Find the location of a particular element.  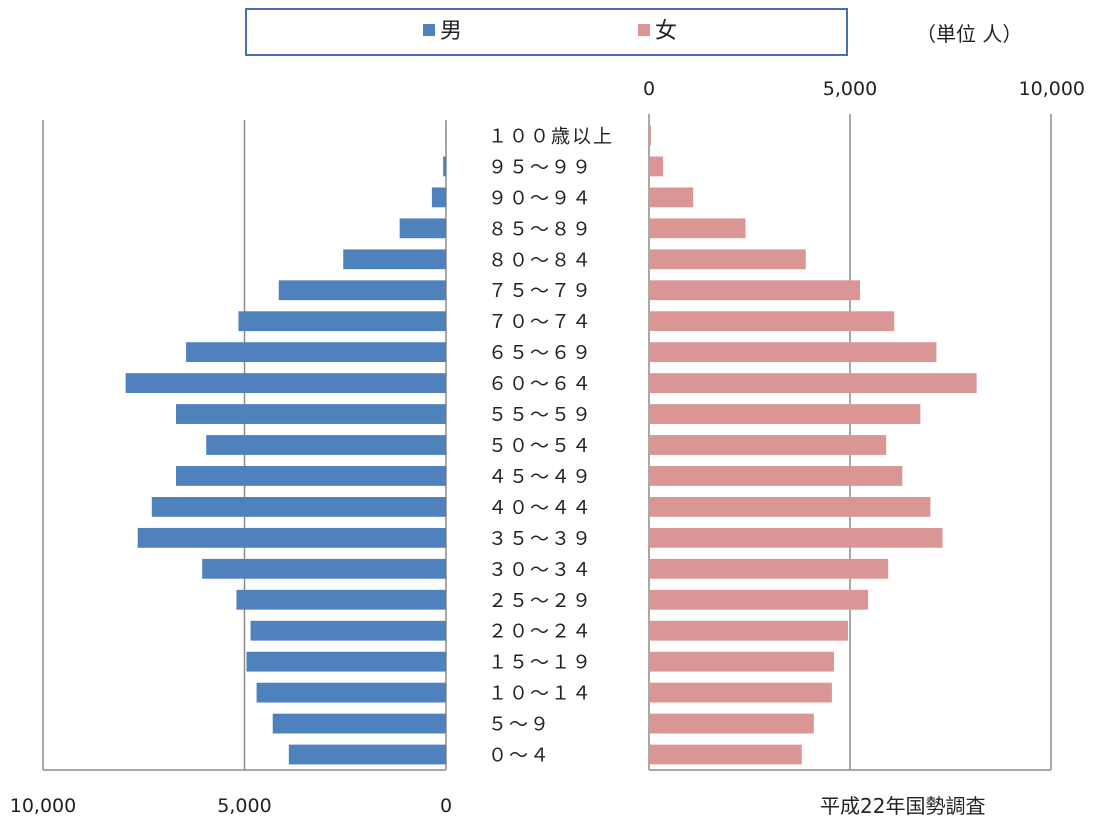

age-group-label: ６０～６４ is located at coordinates (540, 384).